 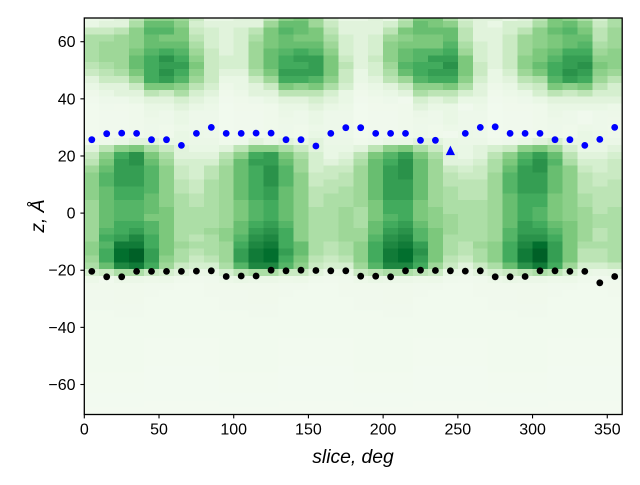 I want to click on svg-text: 100, so click(x=233, y=430).